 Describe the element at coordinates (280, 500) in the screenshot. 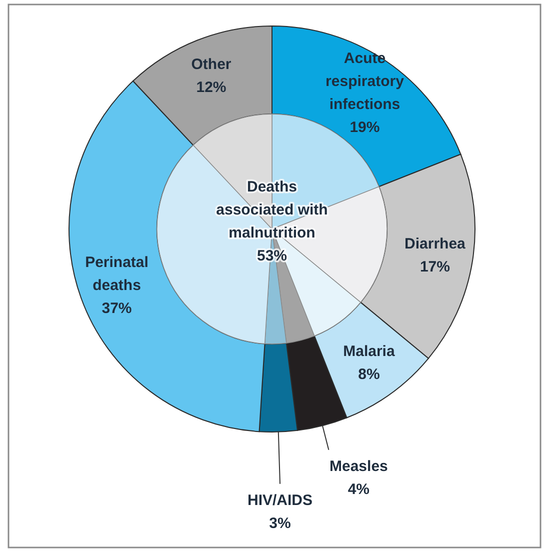

I see `slice-label: HIV/AIDS` at that location.